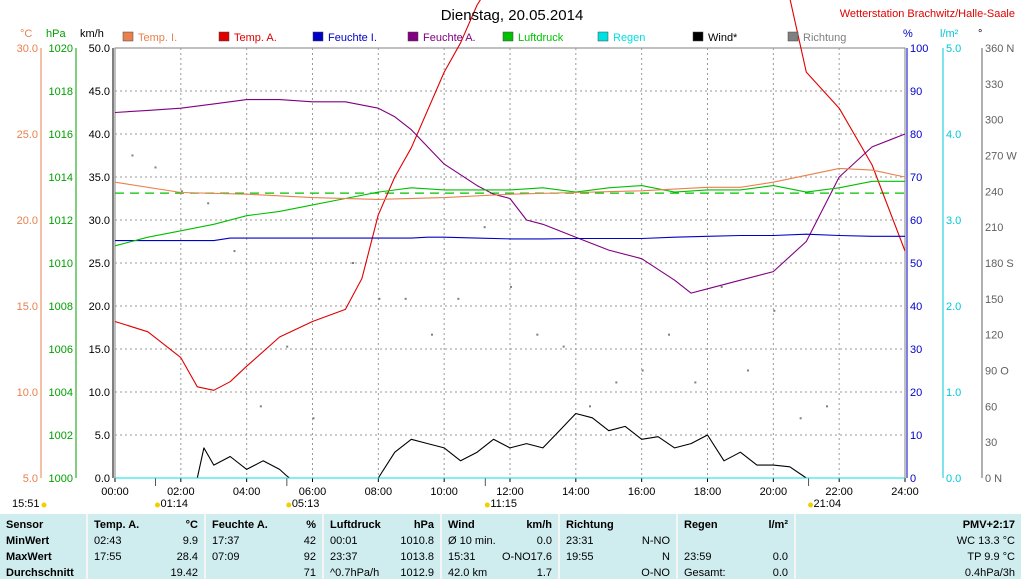 The image size is (1021, 583). Describe the element at coordinates (462, 557) in the screenshot. I see `cell-time: 15:31` at that location.